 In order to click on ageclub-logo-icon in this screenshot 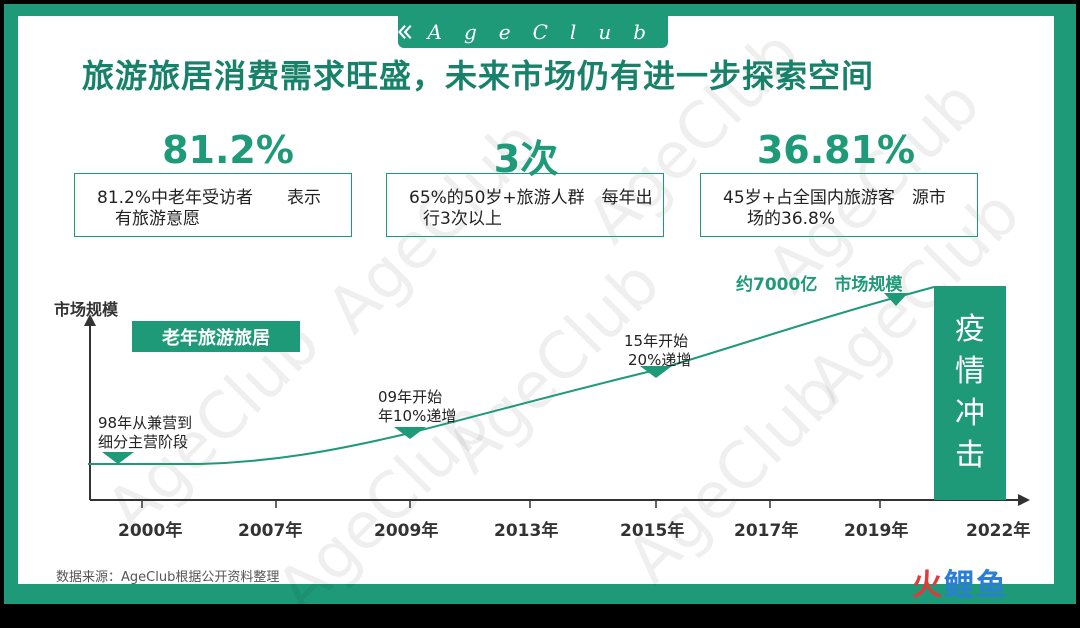, I will do `click(405, 32)`.